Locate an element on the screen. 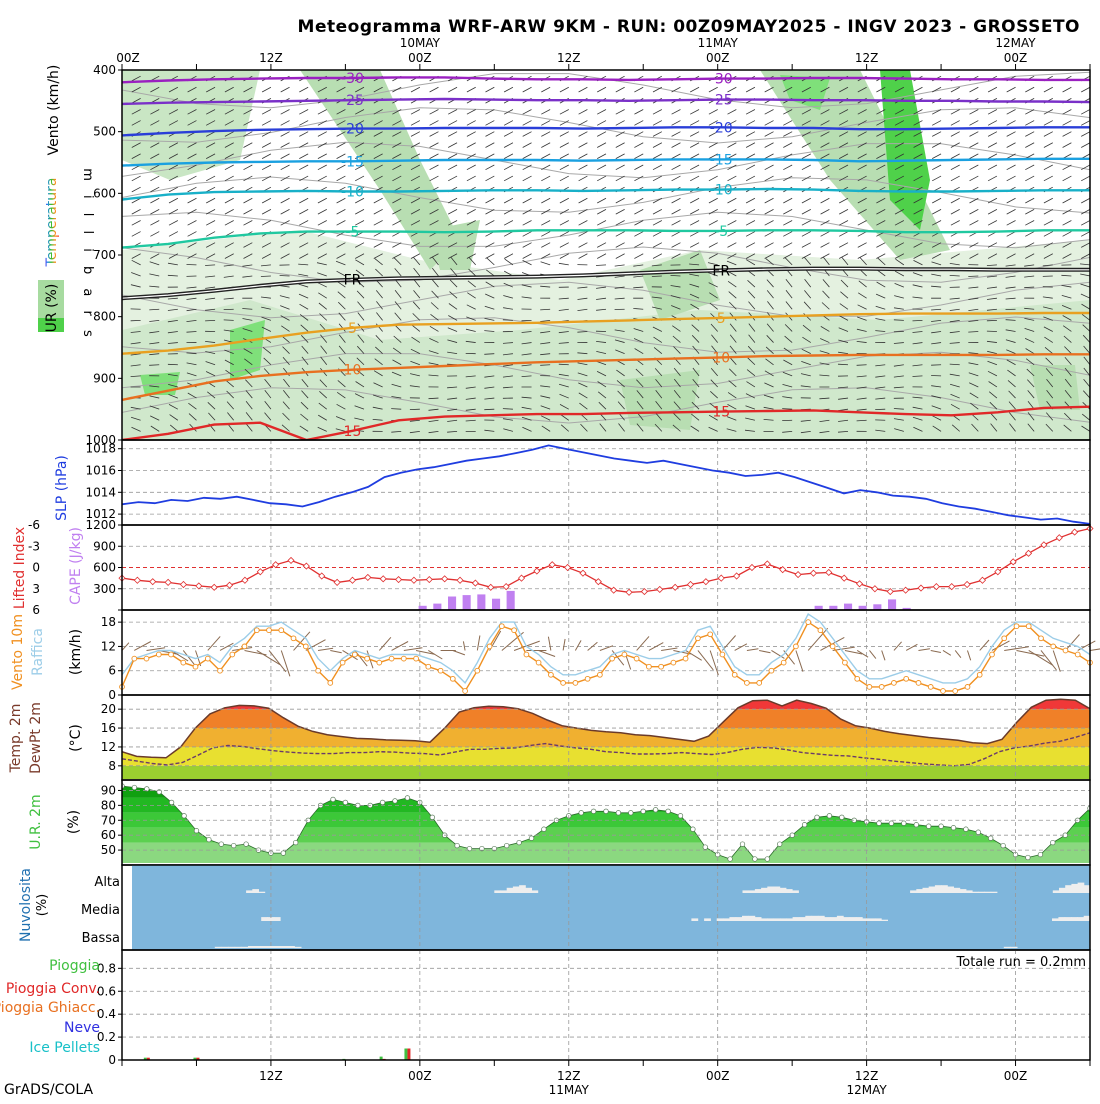 This screenshot has width=1100, height=1104. ytick-label: 8 is located at coordinates (112, 766).